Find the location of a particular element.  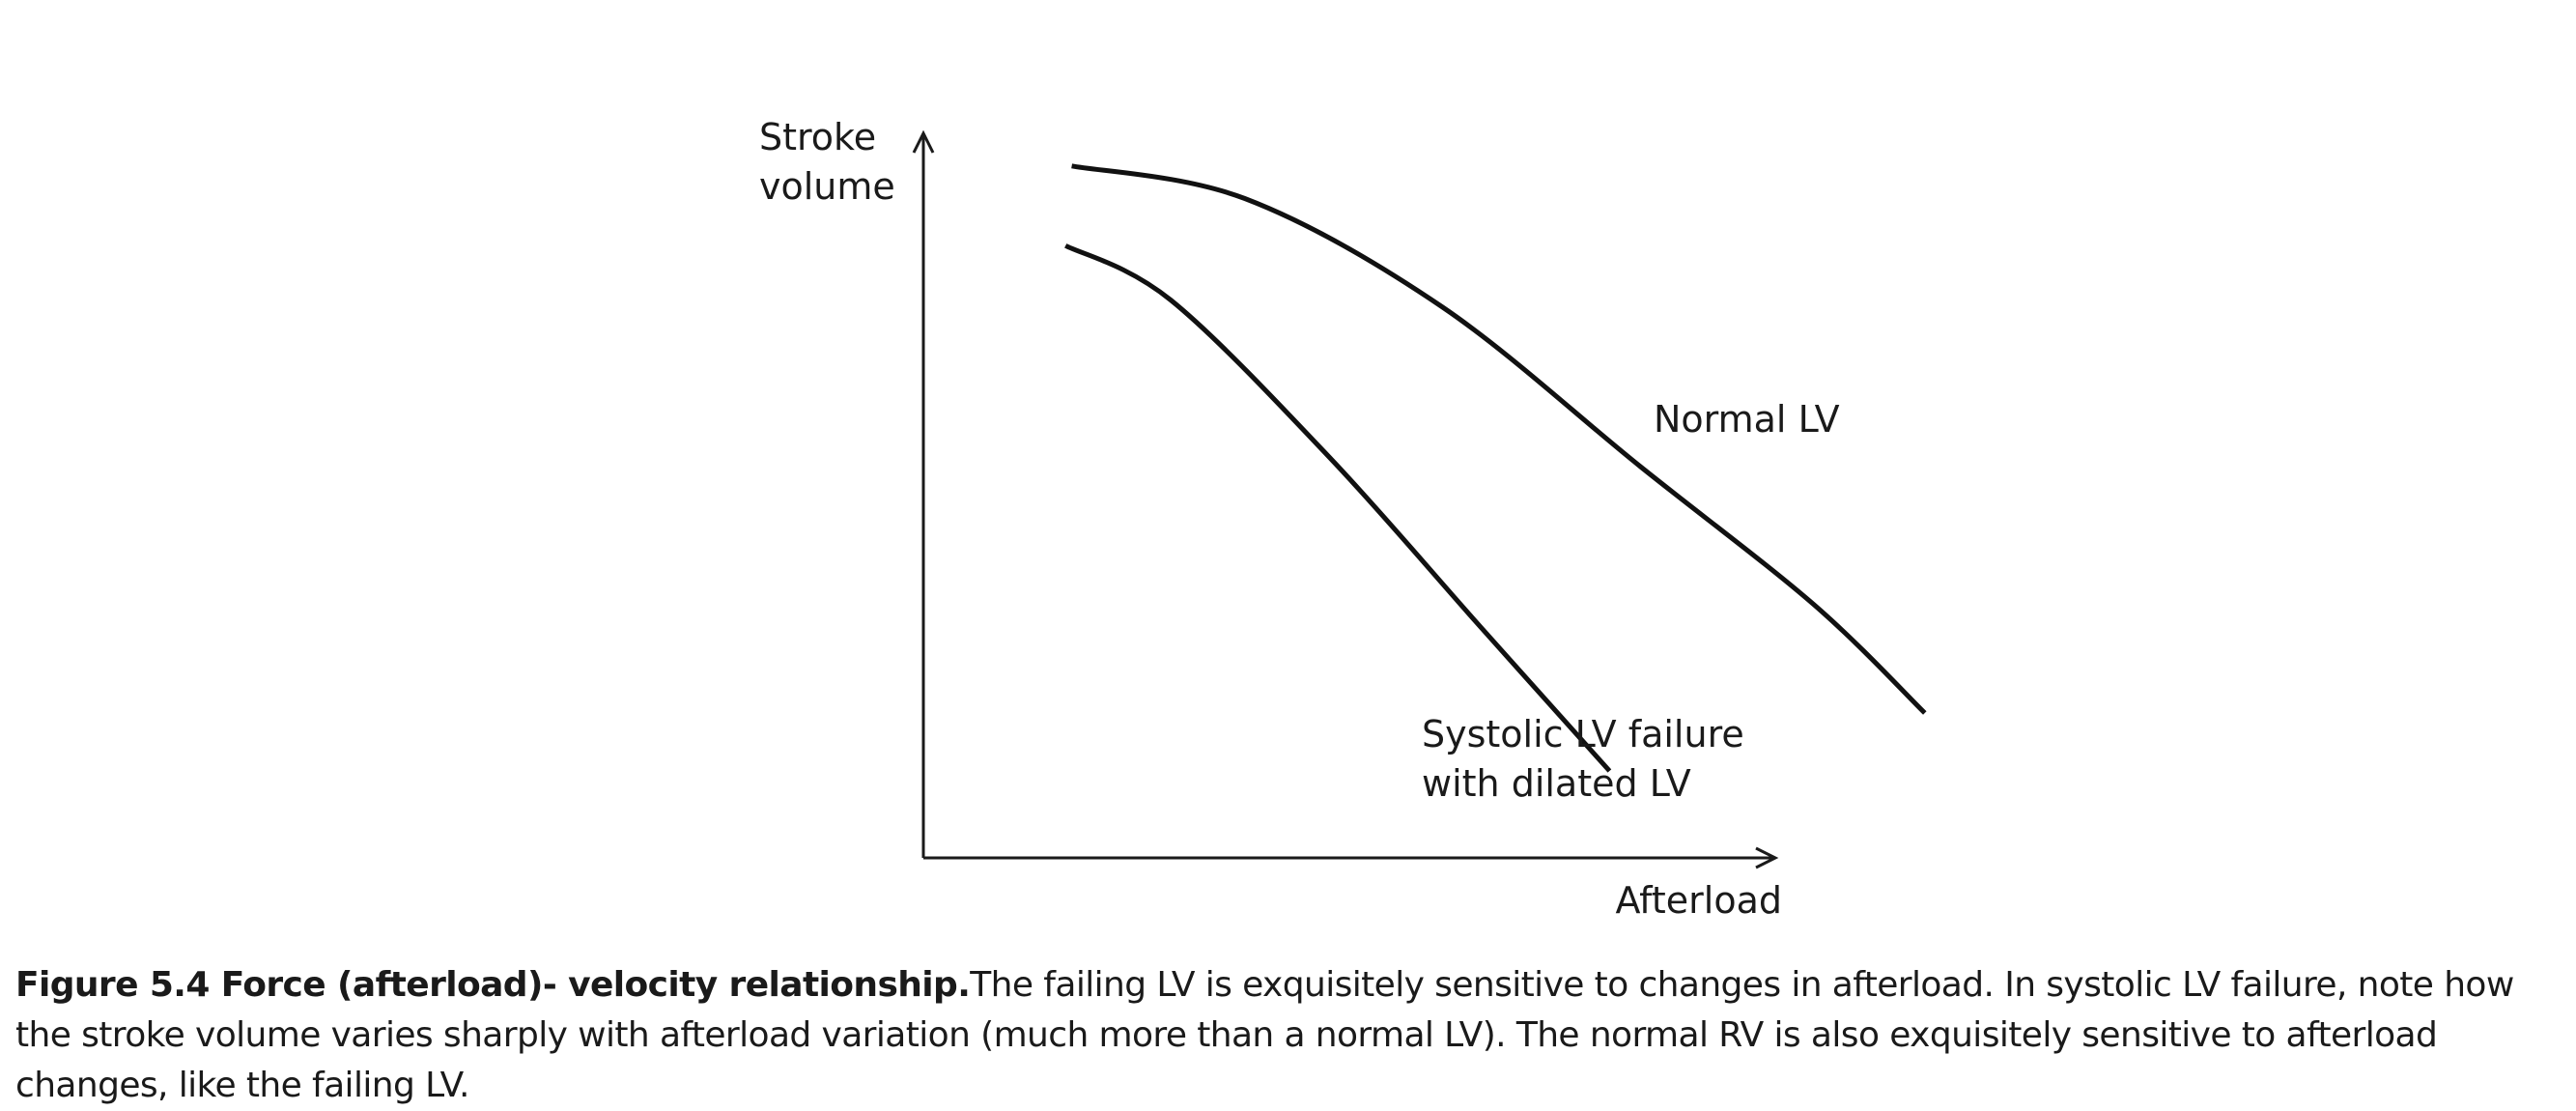

y-axis-arrow-icon is located at coordinates (923, 141).